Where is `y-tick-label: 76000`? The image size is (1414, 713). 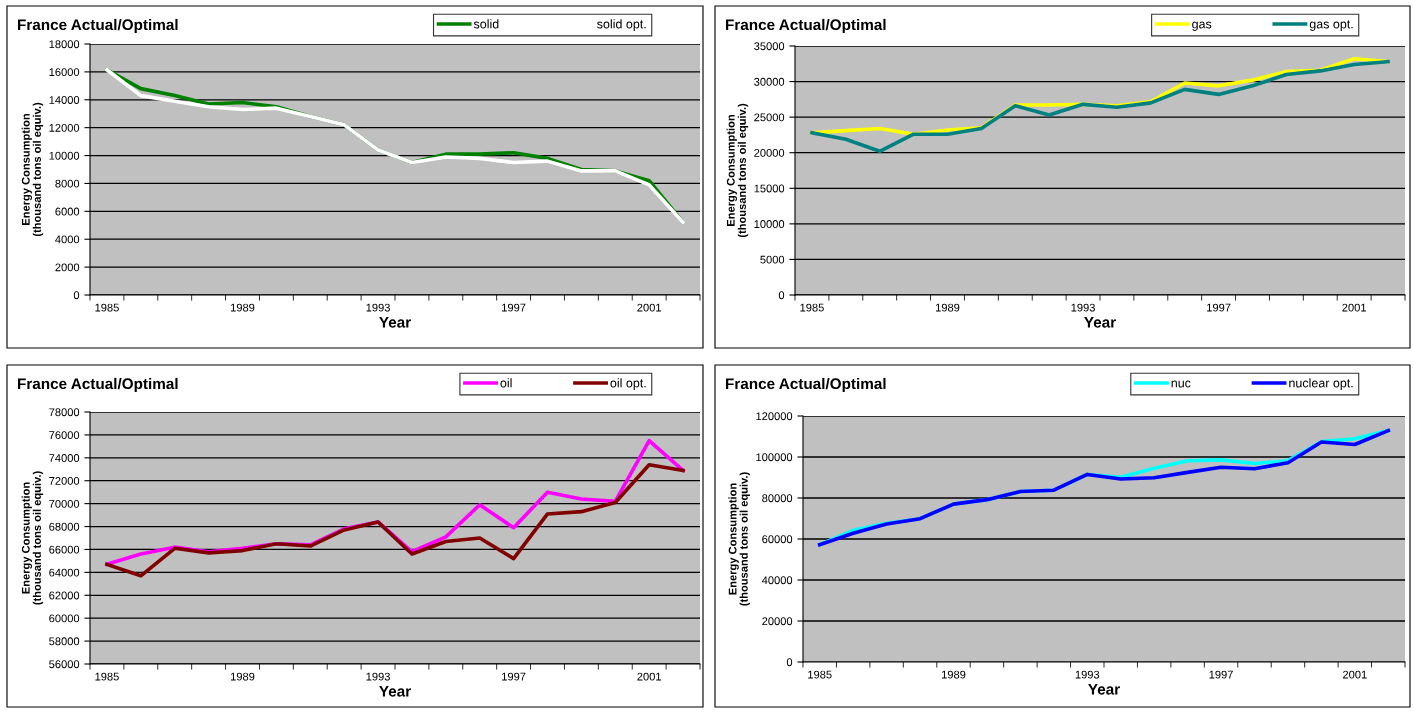
y-tick-label: 76000 is located at coordinates (64, 435).